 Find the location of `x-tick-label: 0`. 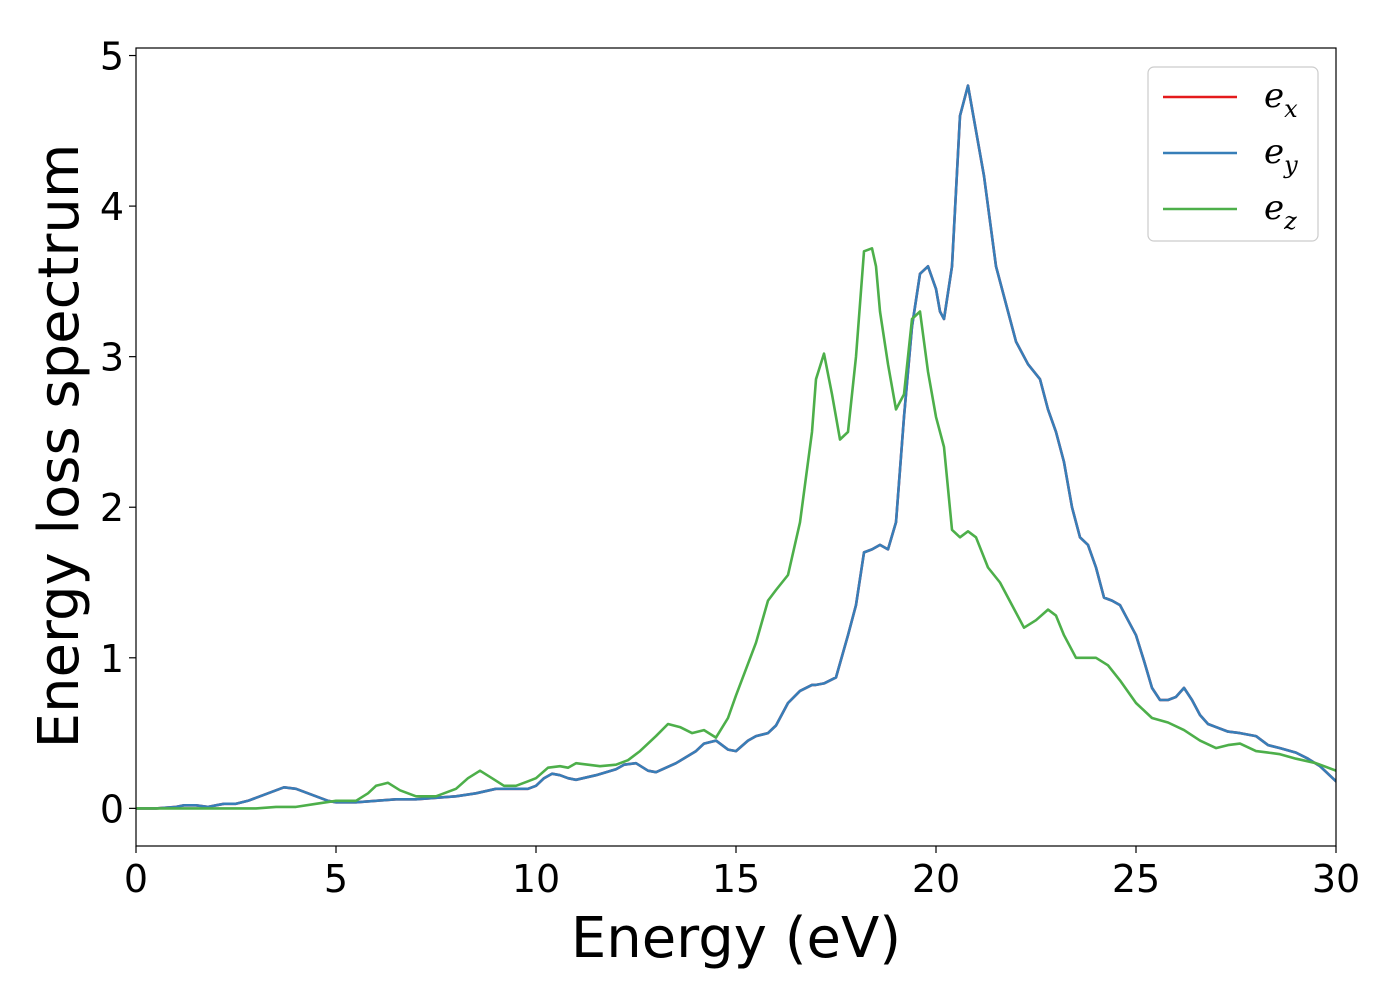

x-tick-label: 0 is located at coordinates (136, 879).